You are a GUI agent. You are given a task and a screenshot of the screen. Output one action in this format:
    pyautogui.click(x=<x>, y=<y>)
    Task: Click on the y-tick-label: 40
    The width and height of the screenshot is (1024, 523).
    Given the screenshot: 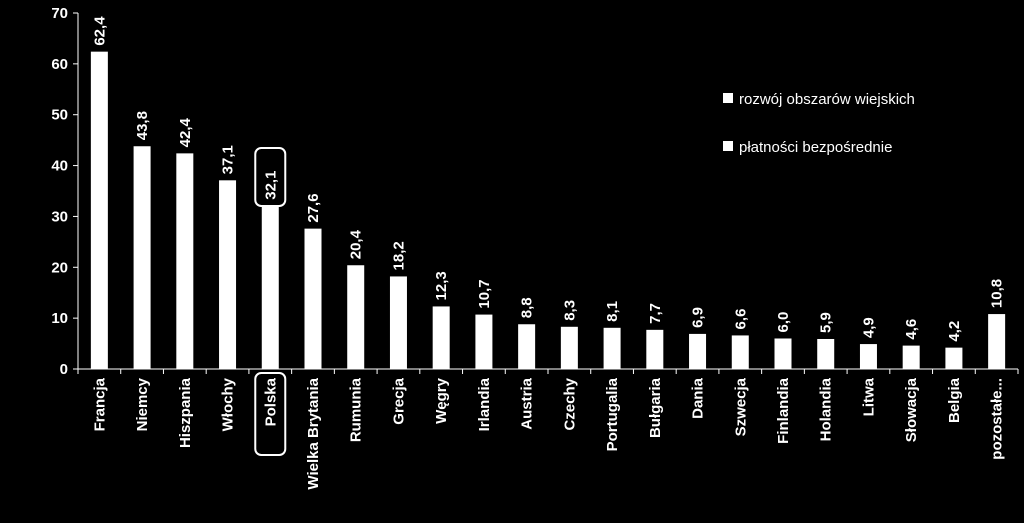 What is the action you would take?
    pyautogui.click(x=59, y=166)
    